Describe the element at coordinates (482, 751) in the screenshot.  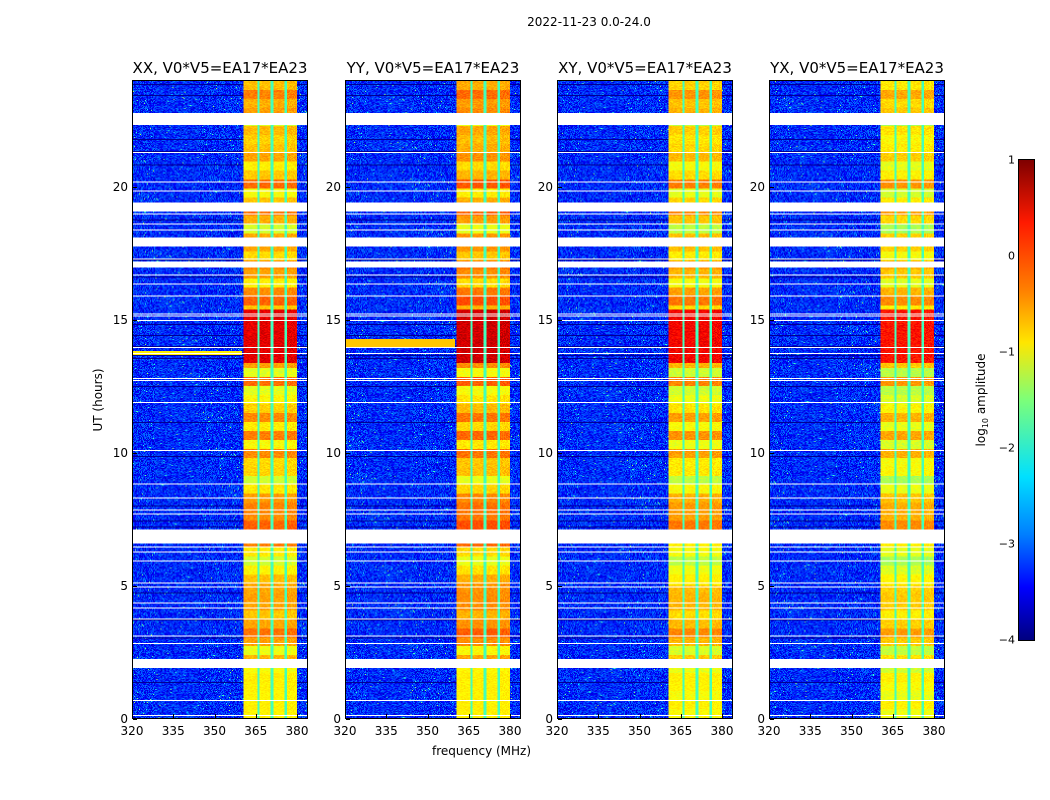
I see `x-axis-label: frequency (MHz)` at that location.